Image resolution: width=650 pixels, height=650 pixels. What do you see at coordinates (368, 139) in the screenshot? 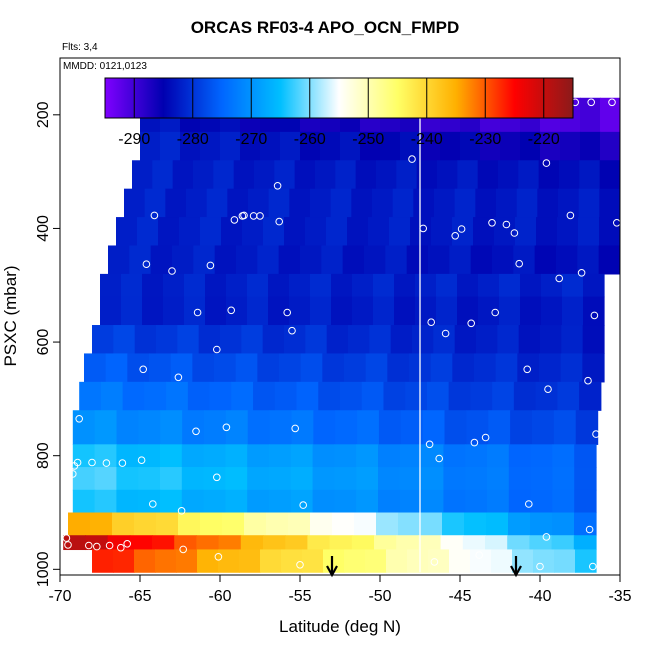
I see `colorbar-tick-label: -250` at bounding box center [368, 139].